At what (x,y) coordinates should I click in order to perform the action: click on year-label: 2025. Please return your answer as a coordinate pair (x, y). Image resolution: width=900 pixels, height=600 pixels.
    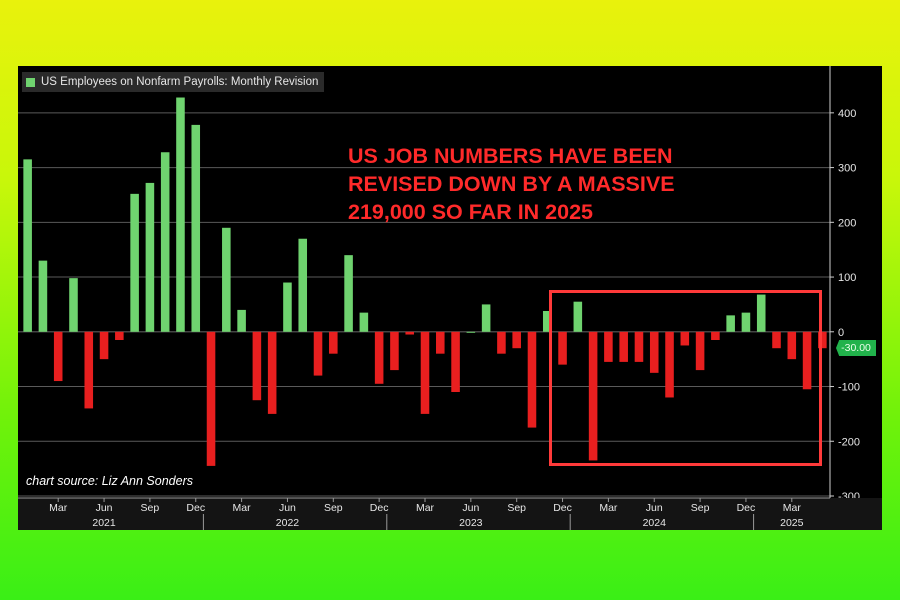
    Looking at the image, I should click on (792, 523).